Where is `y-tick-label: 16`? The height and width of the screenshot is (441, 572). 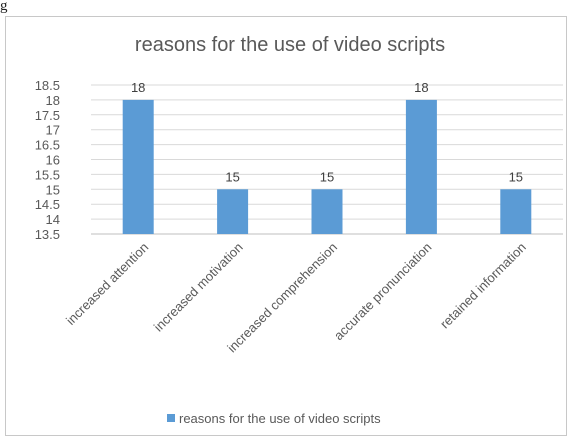 y-tick-label: 16 is located at coordinates (53, 160).